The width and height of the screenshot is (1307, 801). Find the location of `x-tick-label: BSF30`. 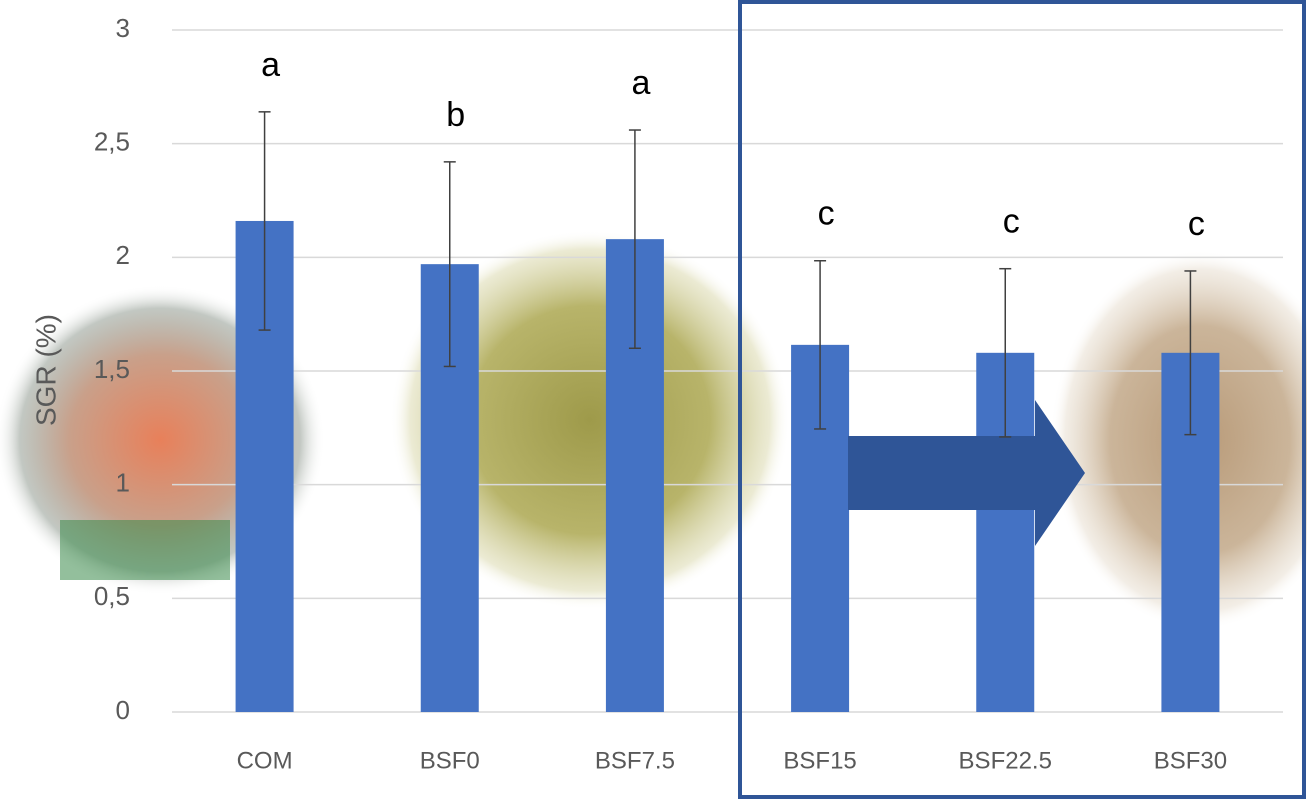

x-tick-label: BSF30 is located at coordinates (1190, 760).